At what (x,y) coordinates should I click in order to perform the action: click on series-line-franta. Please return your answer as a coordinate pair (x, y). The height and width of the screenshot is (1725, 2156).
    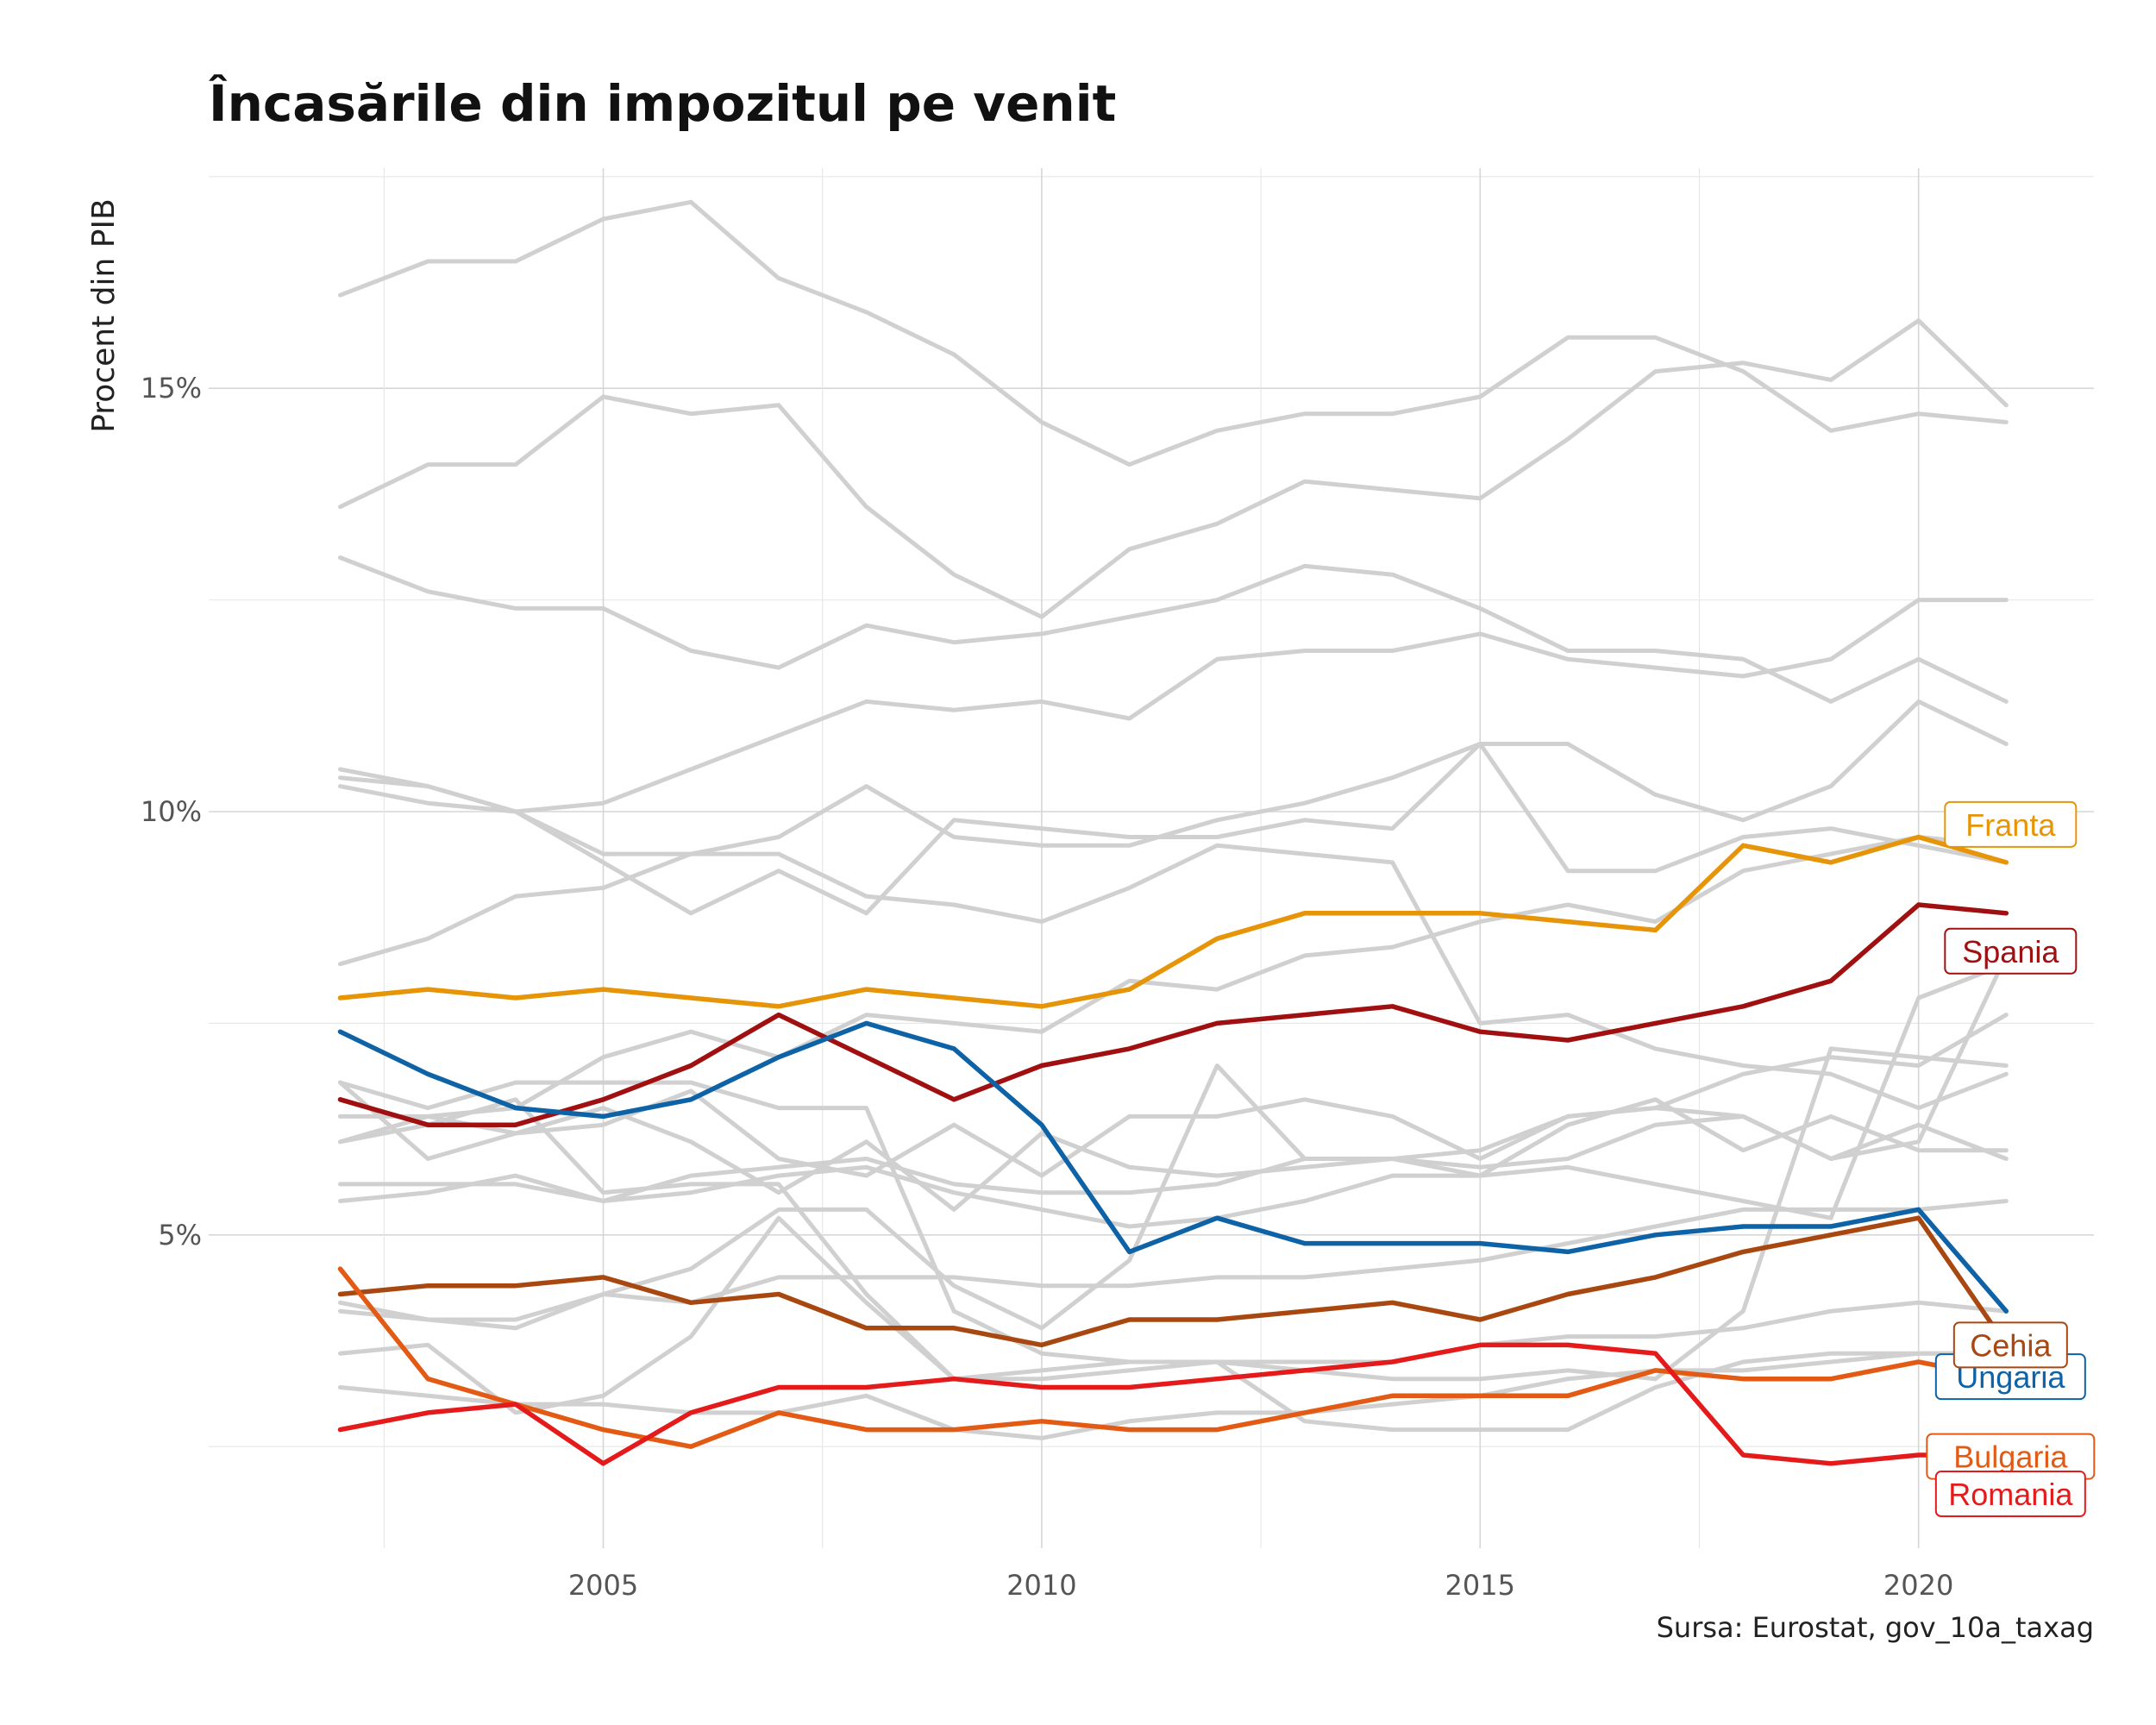
    Looking at the image, I should click on (1173, 921).